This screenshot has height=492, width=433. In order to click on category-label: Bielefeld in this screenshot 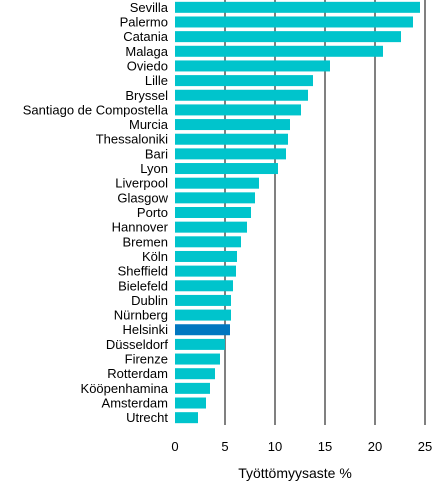, I will do `click(143, 285)`.